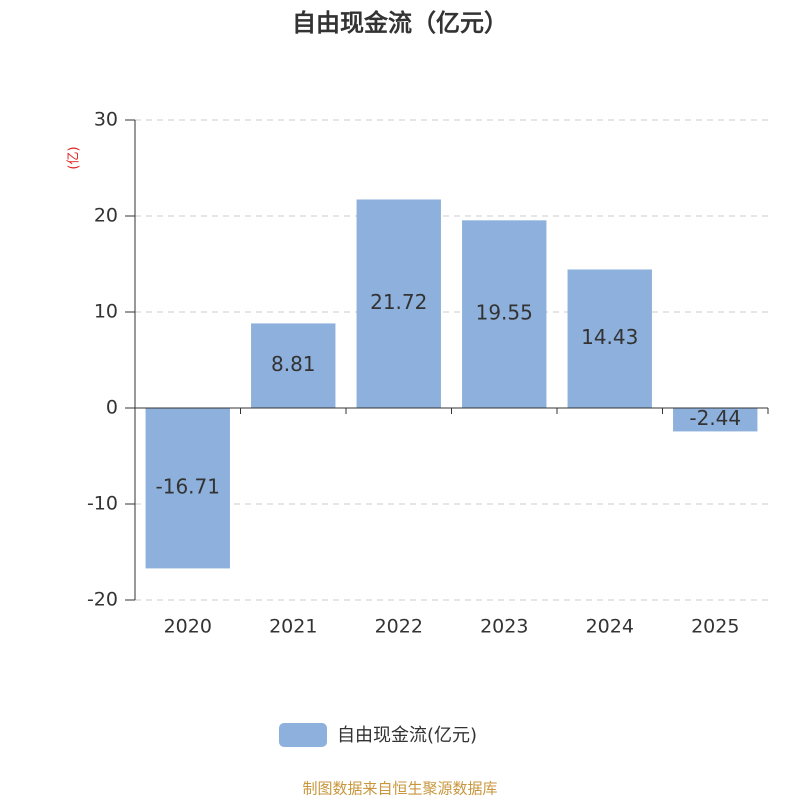  Describe the element at coordinates (106, 312) in the screenshot. I see `y-tick-label: 10` at that location.